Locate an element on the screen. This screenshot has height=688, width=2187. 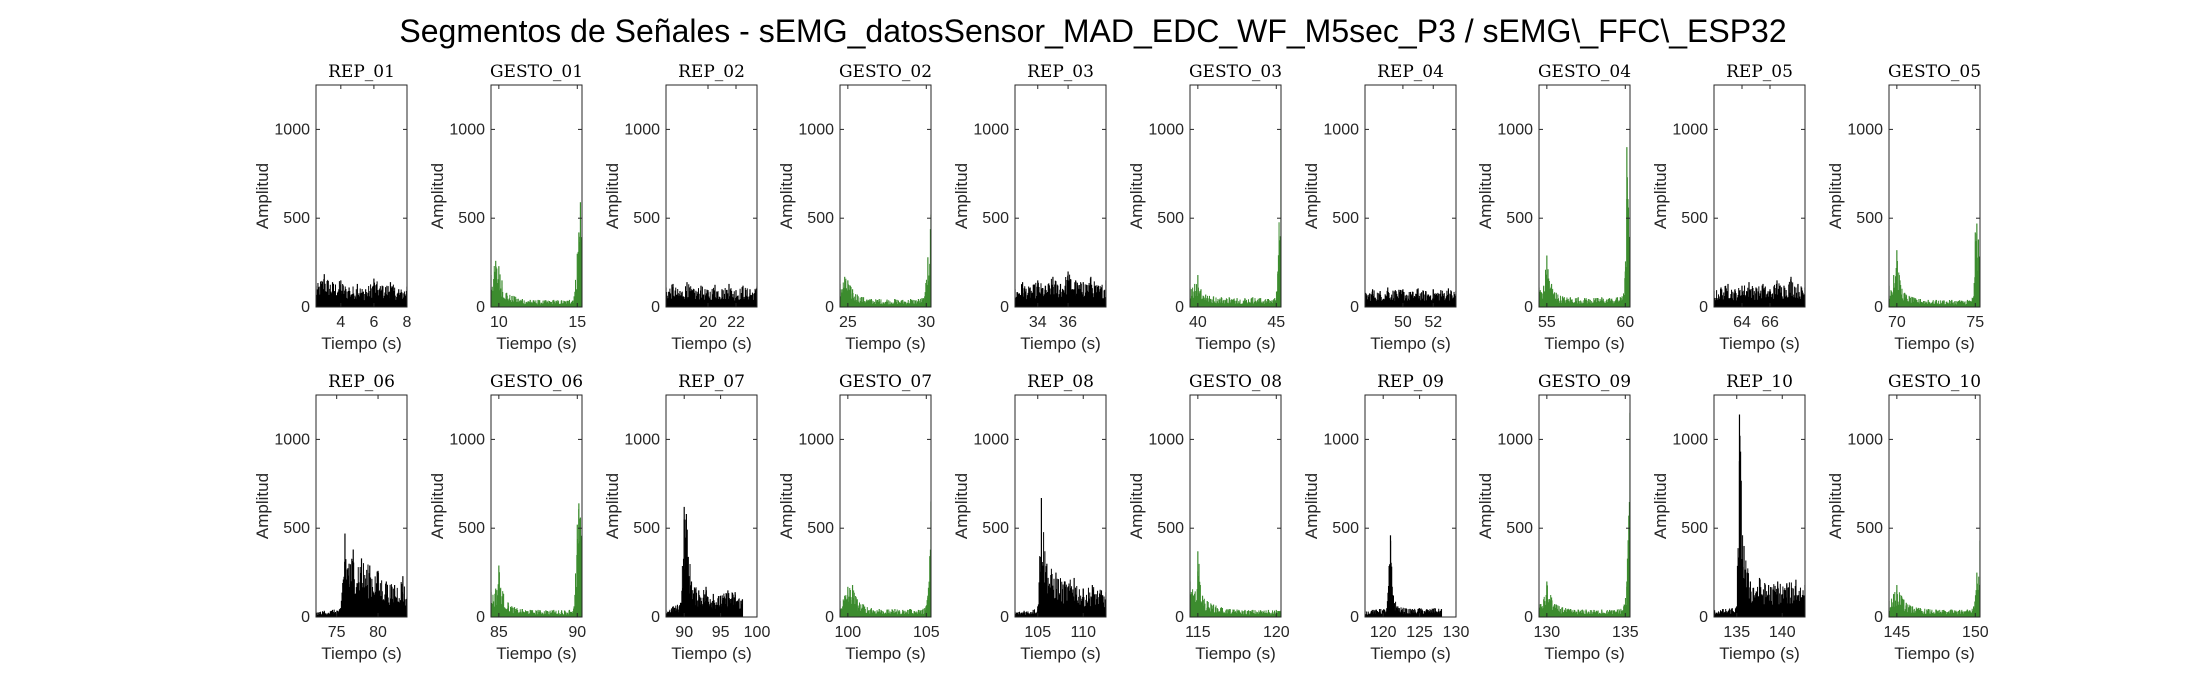
x-tick-label: 125 is located at coordinates (1419, 632).